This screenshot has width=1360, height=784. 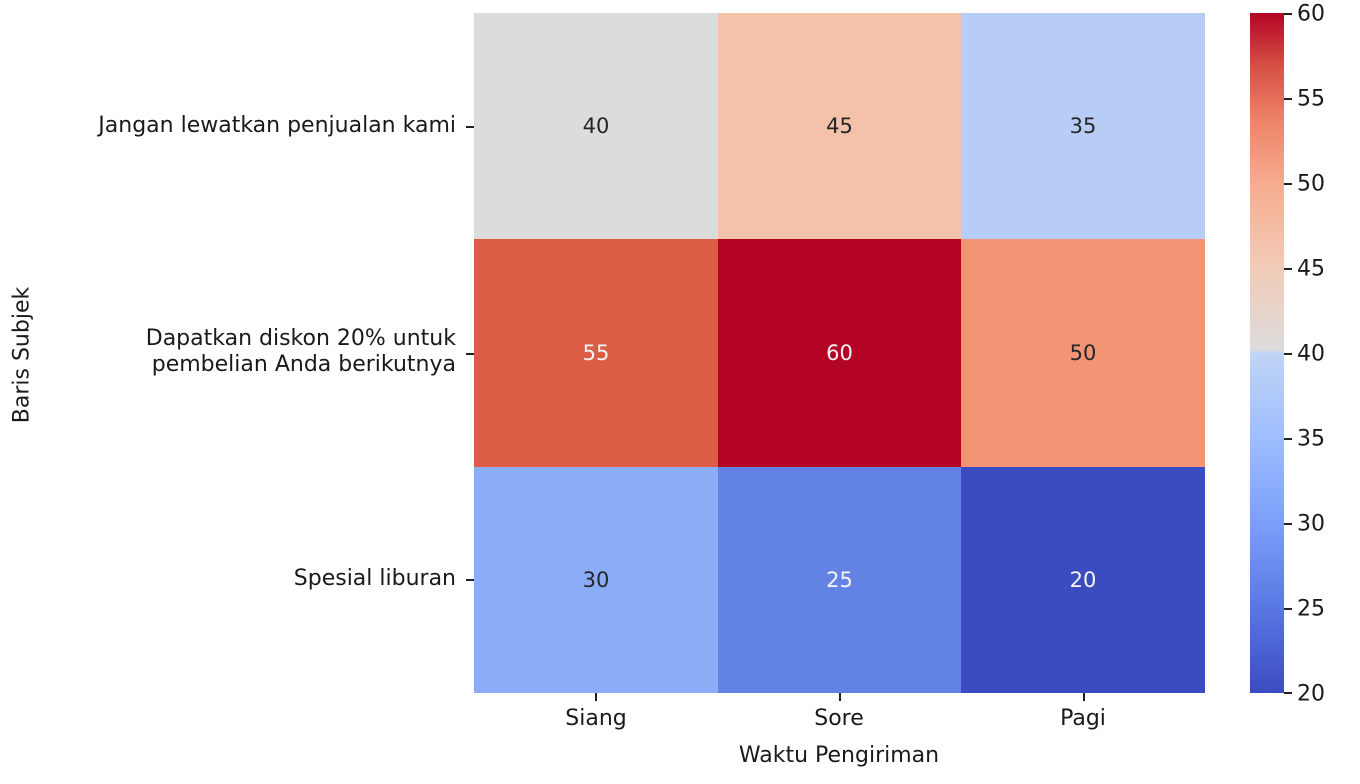 I want to click on x-axis-title: Waktu Pengiriman, so click(x=839, y=755).